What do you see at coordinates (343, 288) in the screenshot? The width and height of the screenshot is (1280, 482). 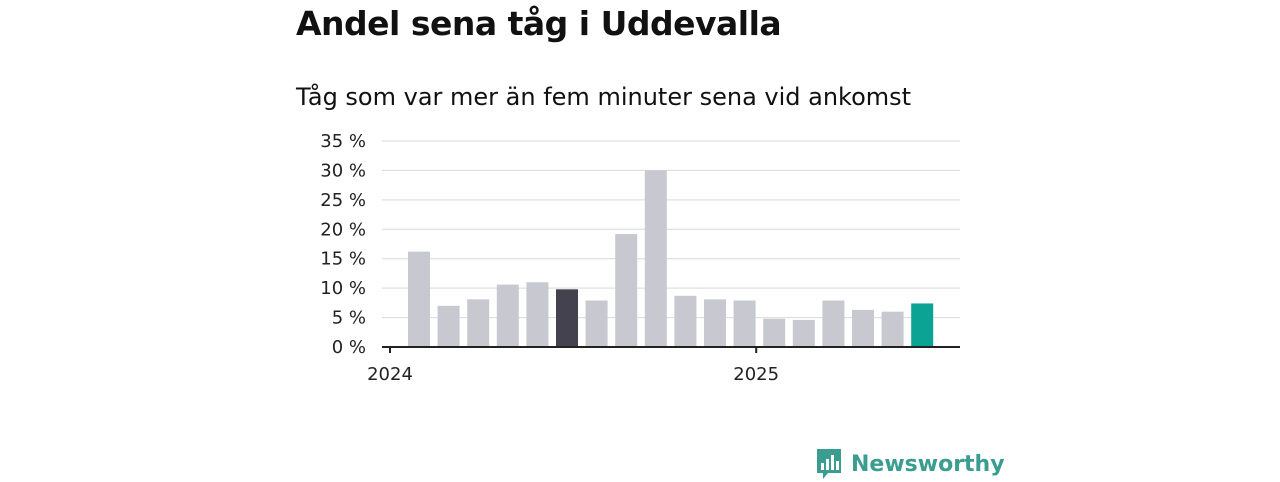 I see `y-tick-label: 10 %` at bounding box center [343, 288].